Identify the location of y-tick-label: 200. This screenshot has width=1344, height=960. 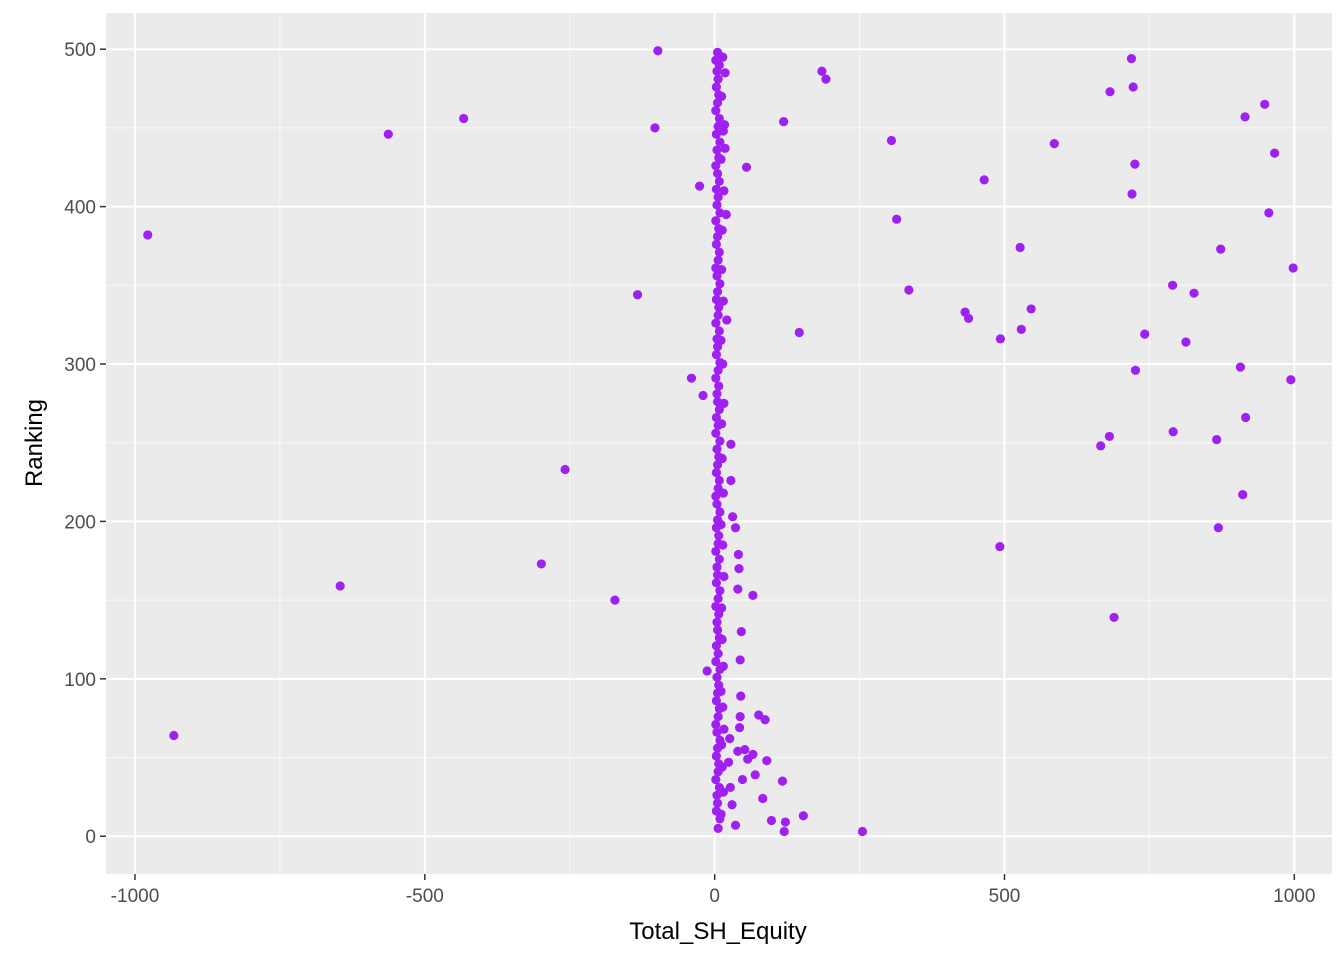
(80, 522).